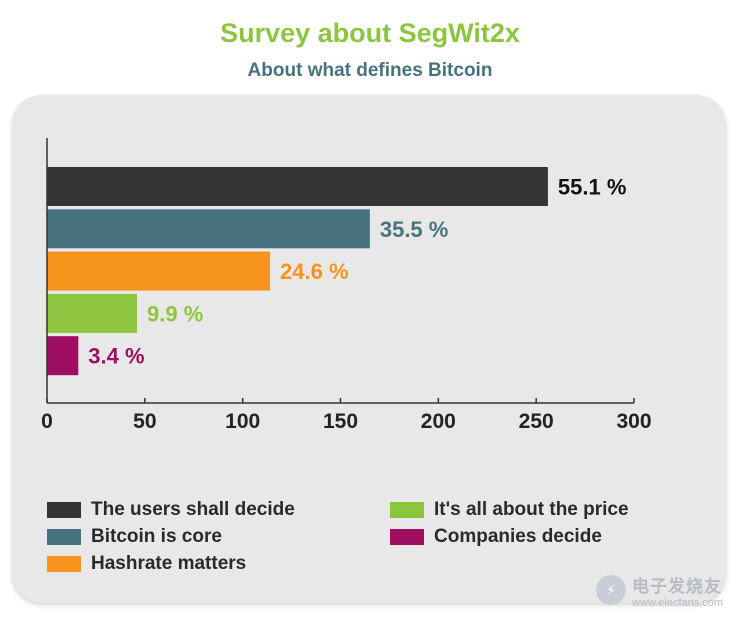 Image resolution: width=740 pixels, height=619 pixels. What do you see at coordinates (370, 70) in the screenshot?
I see `chart-subtitle: About what defines Bitcoin` at bounding box center [370, 70].